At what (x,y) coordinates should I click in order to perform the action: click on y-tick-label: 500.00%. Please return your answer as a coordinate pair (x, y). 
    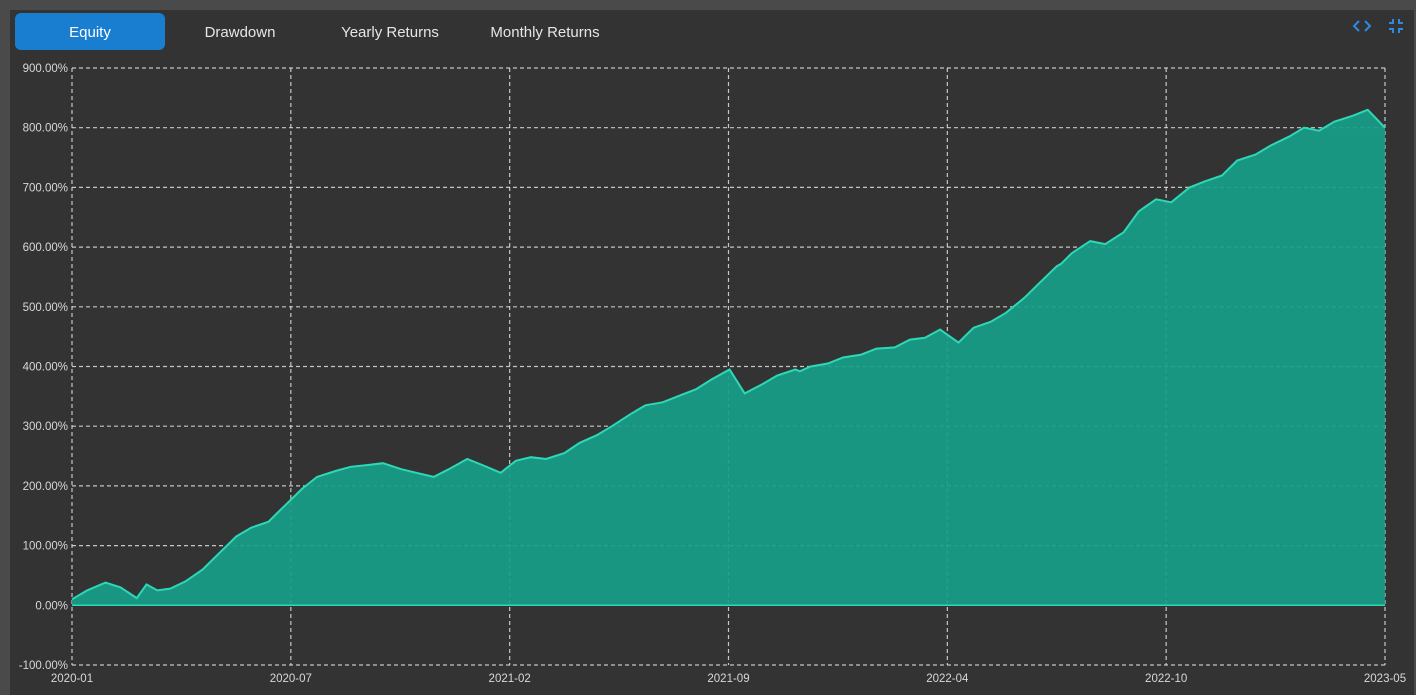
    Looking at the image, I should click on (45, 308).